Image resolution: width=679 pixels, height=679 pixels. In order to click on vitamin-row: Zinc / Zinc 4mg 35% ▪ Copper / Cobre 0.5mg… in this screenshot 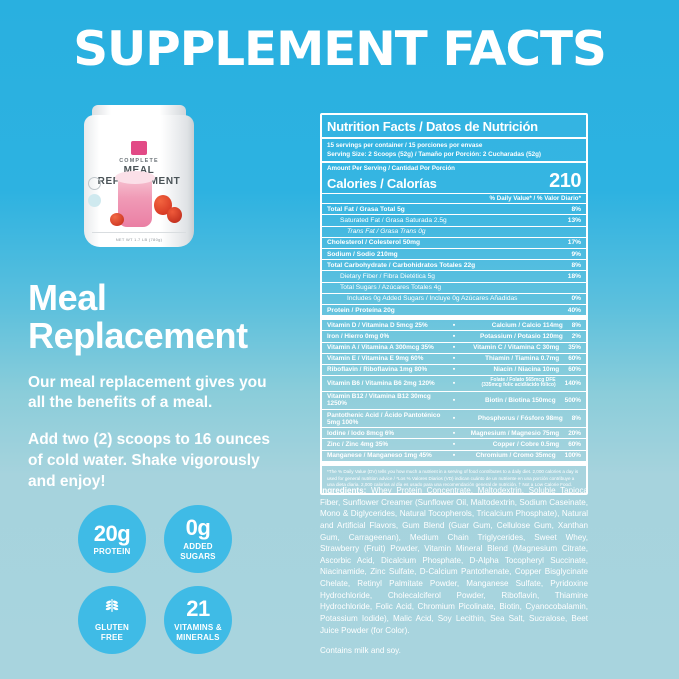, I will do `click(454, 444)`.